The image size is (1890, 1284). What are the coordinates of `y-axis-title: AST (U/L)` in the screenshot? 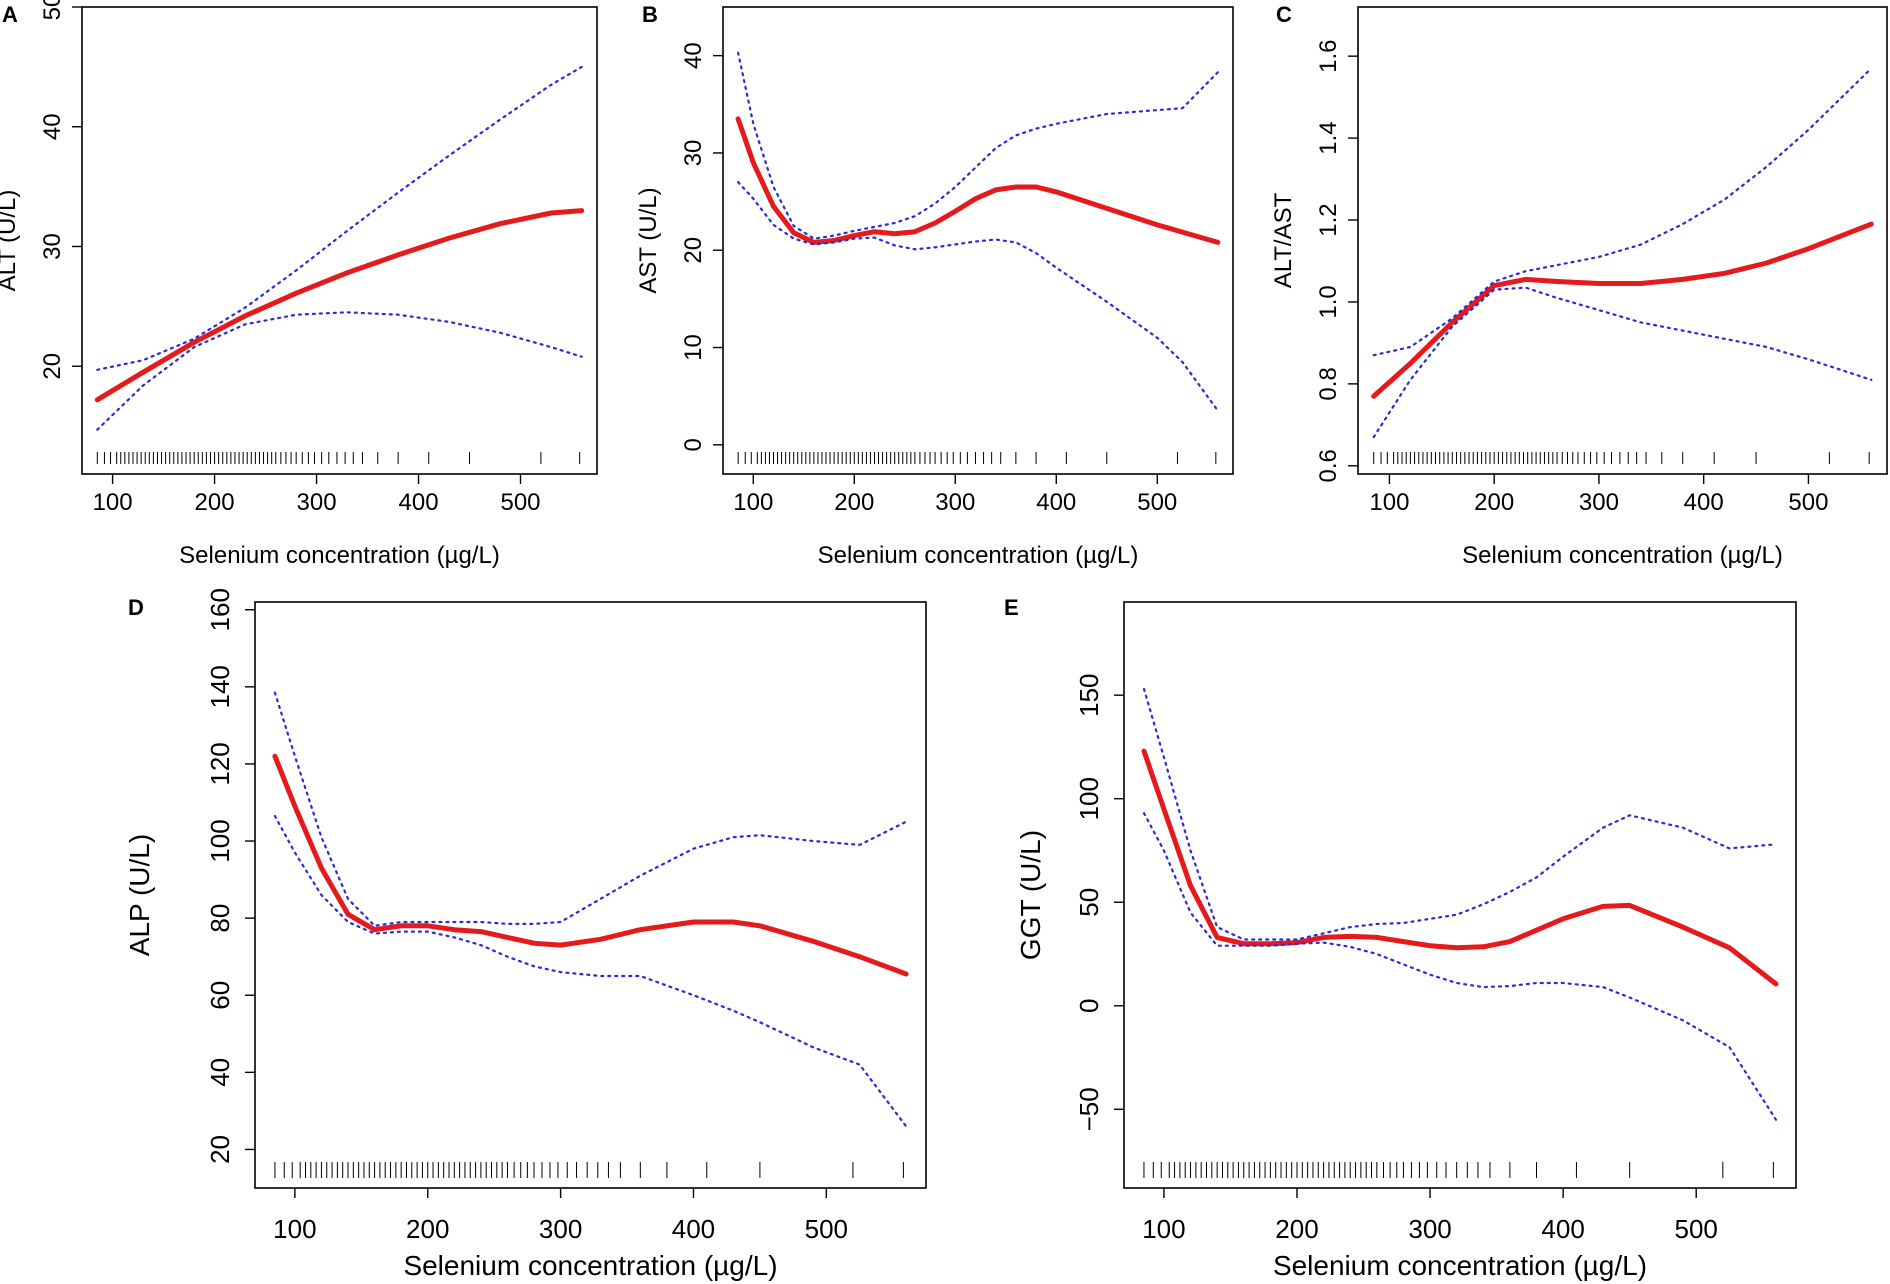 It's located at (648, 240).